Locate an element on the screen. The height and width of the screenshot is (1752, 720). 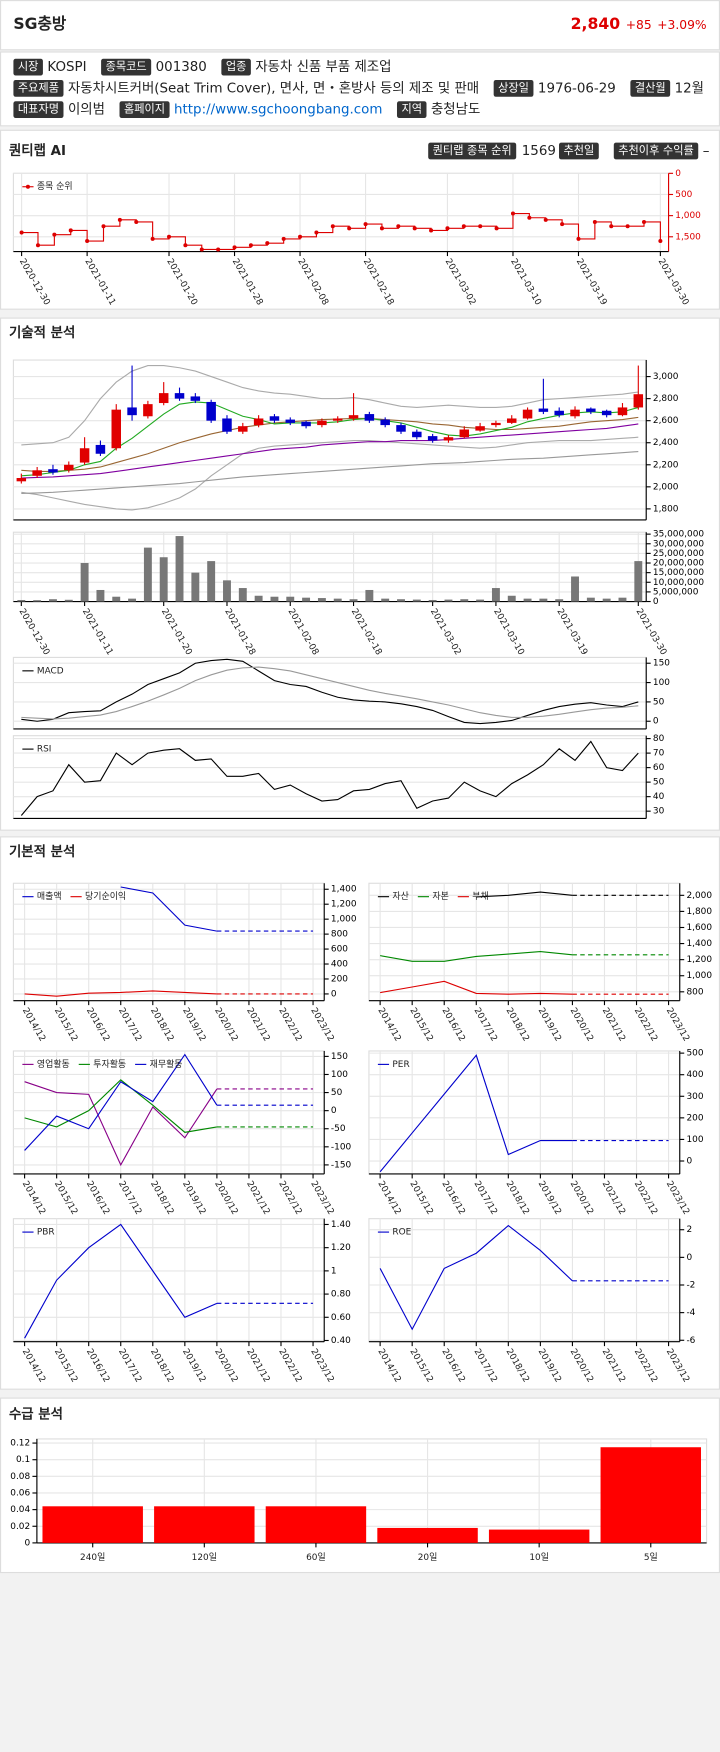
legend-label: RSI is located at coordinates (44, 750).